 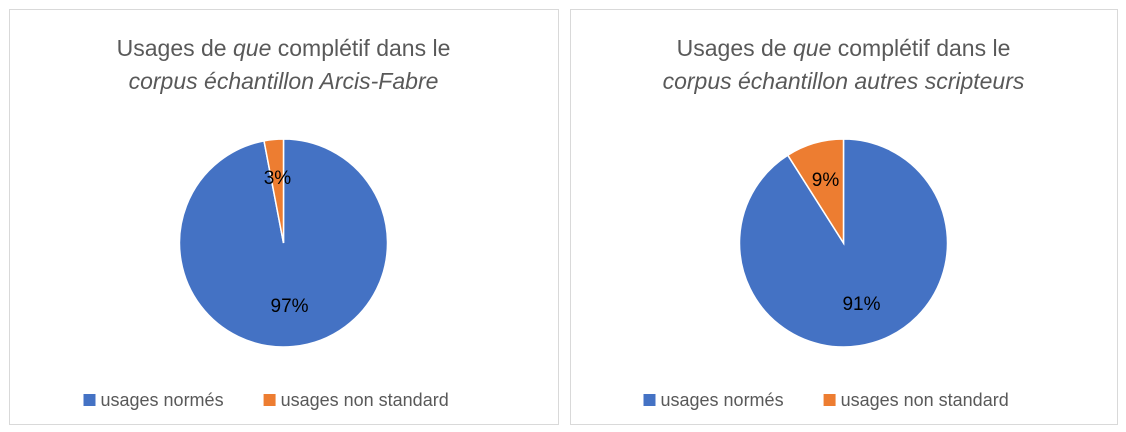 What do you see at coordinates (290, 306) in the screenshot?
I see `data-label: 97%` at bounding box center [290, 306].